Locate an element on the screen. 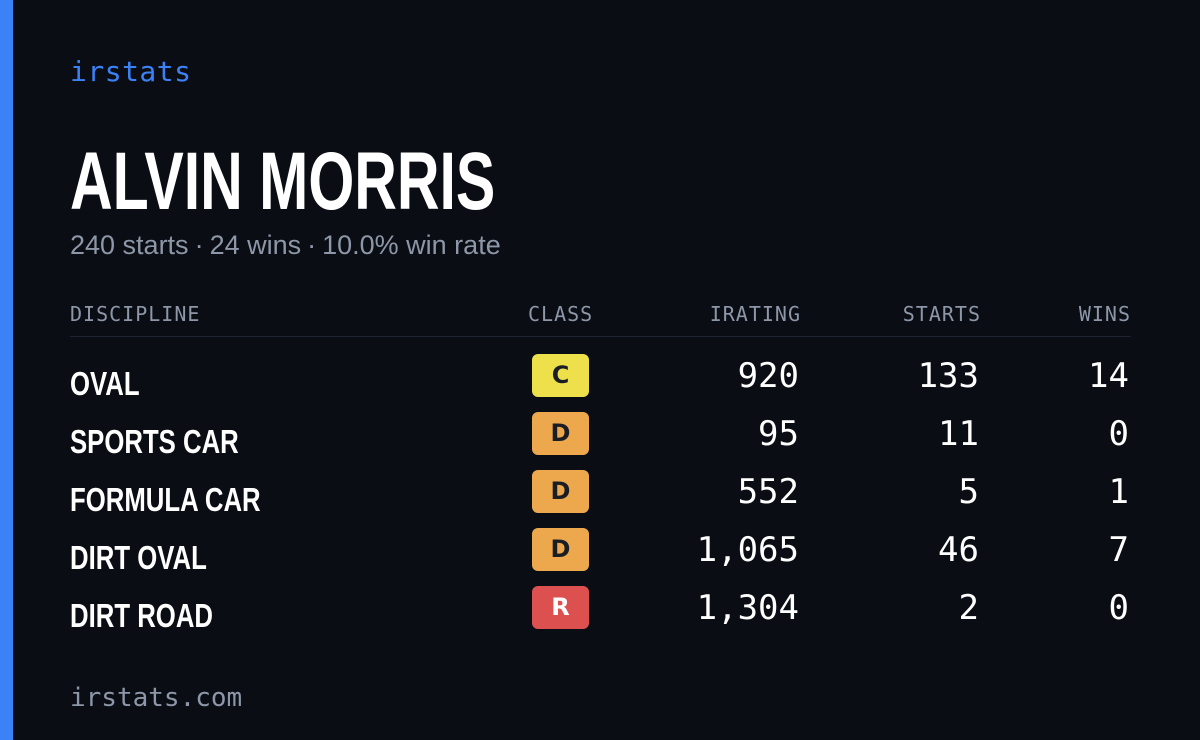  win-rate: 10.0% win rate is located at coordinates (411, 245).